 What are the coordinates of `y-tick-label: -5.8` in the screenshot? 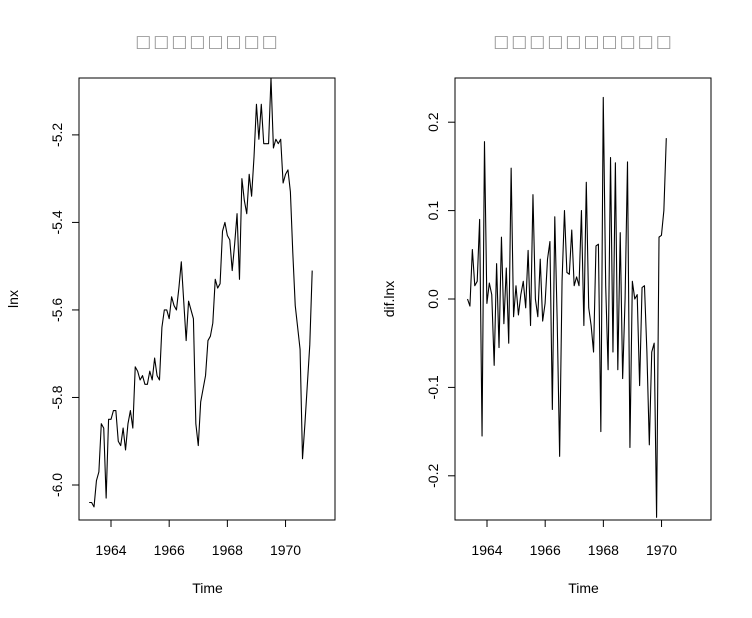 It's located at (57, 397).